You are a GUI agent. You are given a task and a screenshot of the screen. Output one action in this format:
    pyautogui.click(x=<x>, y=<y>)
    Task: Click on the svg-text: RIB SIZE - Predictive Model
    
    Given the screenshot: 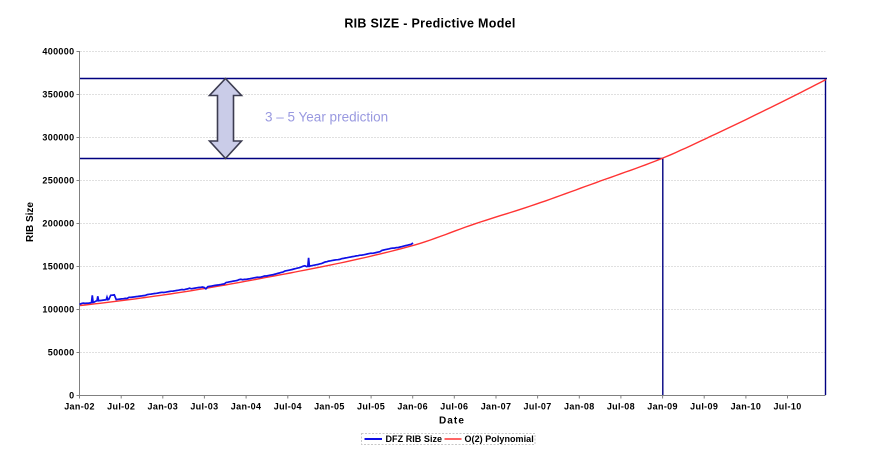 What is the action you would take?
    pyautogui.click(x=429, y=24)
    